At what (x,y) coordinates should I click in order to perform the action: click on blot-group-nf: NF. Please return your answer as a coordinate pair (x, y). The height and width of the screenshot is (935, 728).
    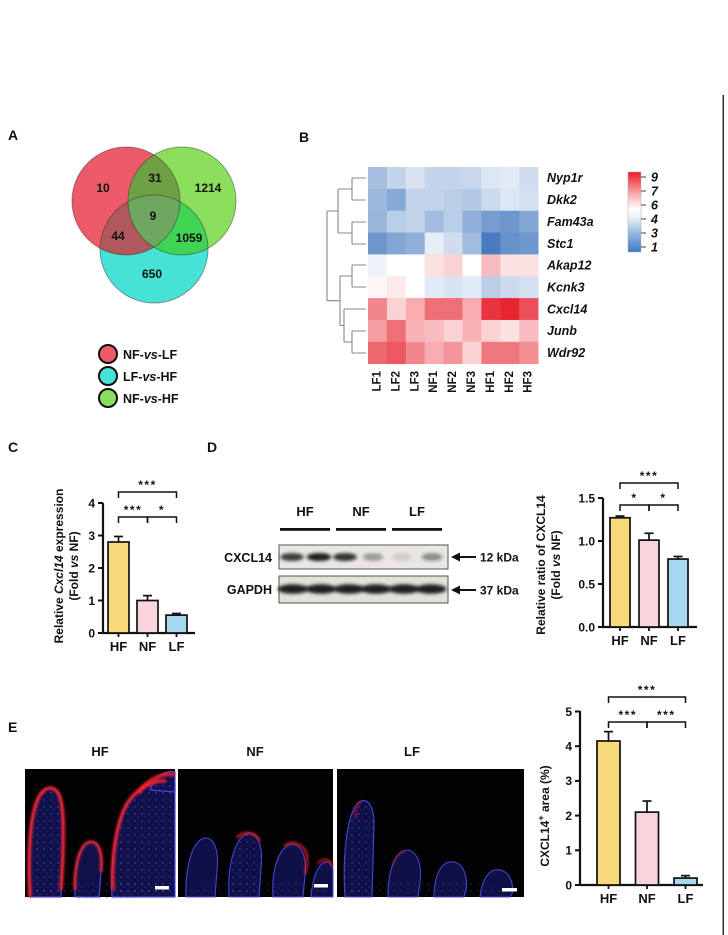
    Looking at the image, I should click on (360, 511).